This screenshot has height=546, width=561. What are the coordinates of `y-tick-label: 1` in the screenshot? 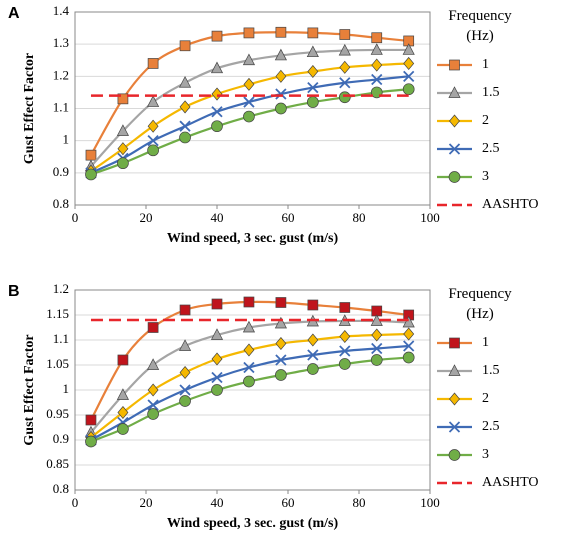 It's located at (66, 139).